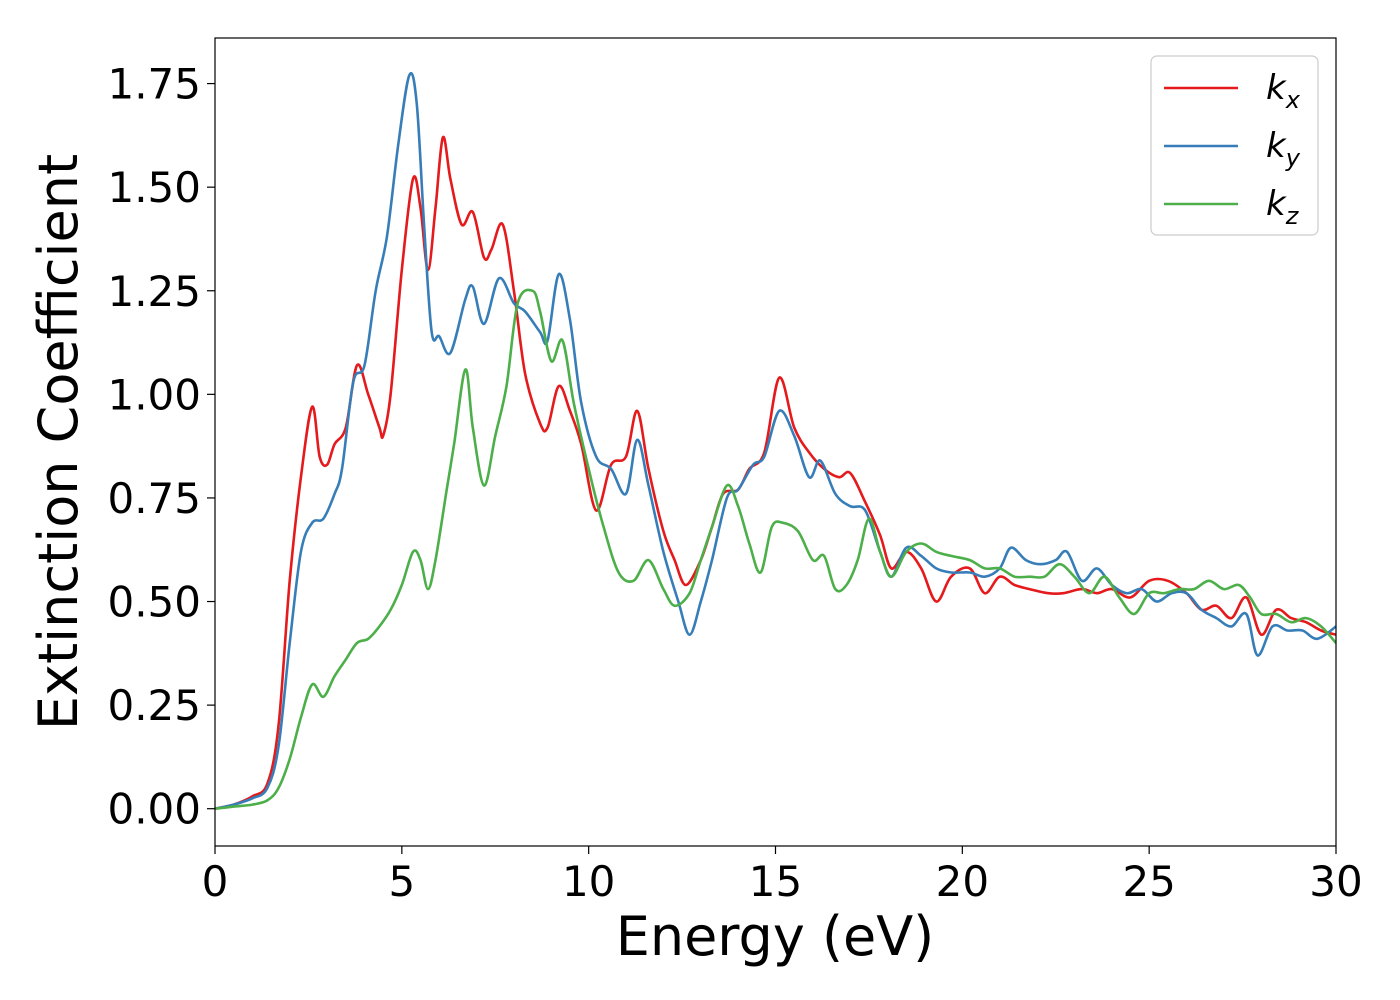  I want to click on y-axis: 0.00 0.25 0.50 0.75 1.00 1.25 1.50 1.75, so click(161, 447).